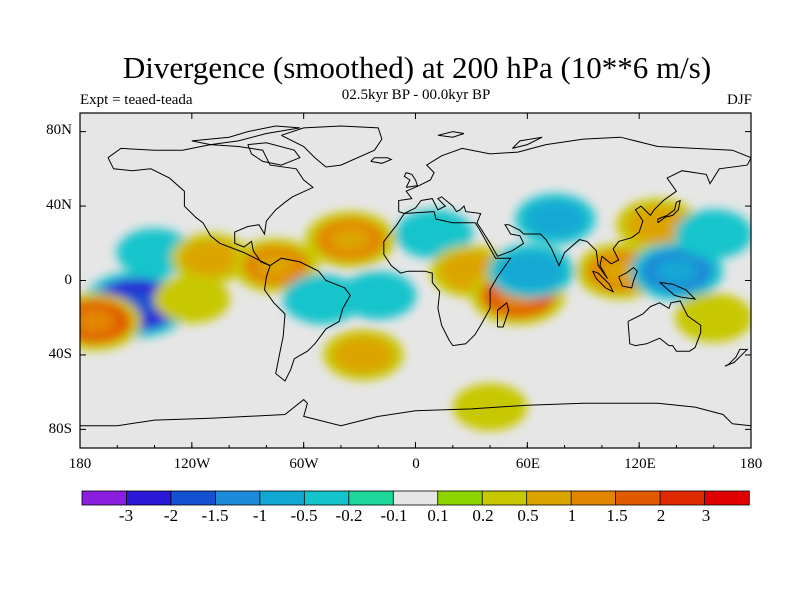  What do you see at coordinates (640, 464) in the screenshot?
I see `x-tick-label: 120E` at bounding box center [640, 464].